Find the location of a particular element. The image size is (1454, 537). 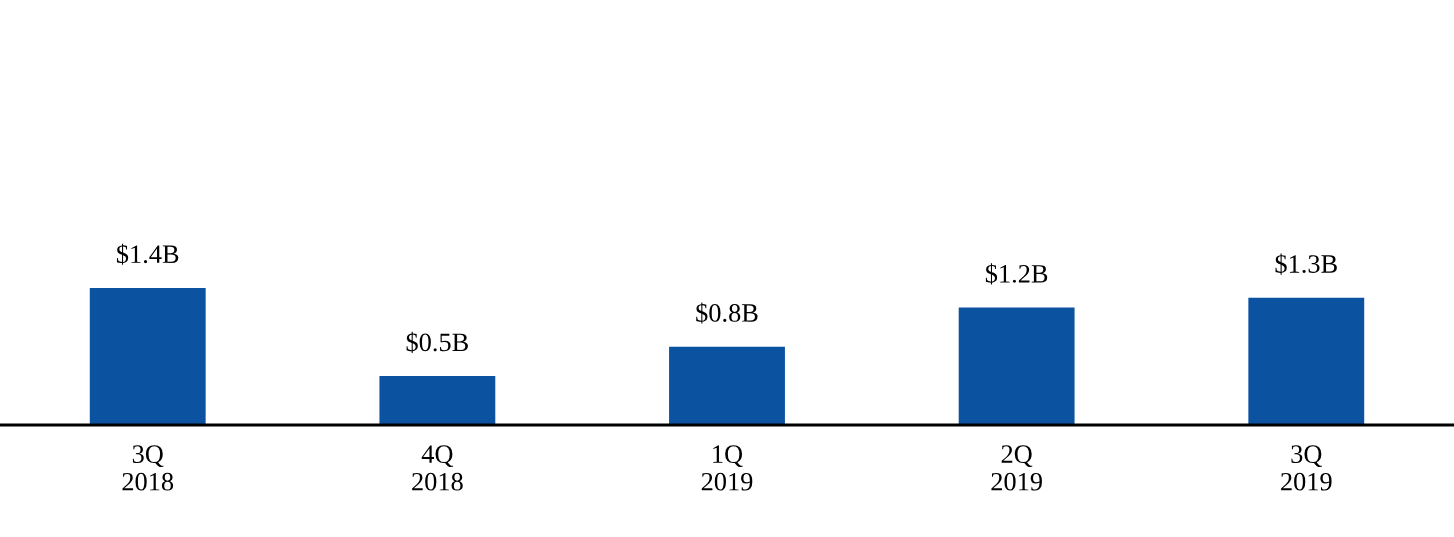

data-label: $0.5B is located at coordinates (437, 342).